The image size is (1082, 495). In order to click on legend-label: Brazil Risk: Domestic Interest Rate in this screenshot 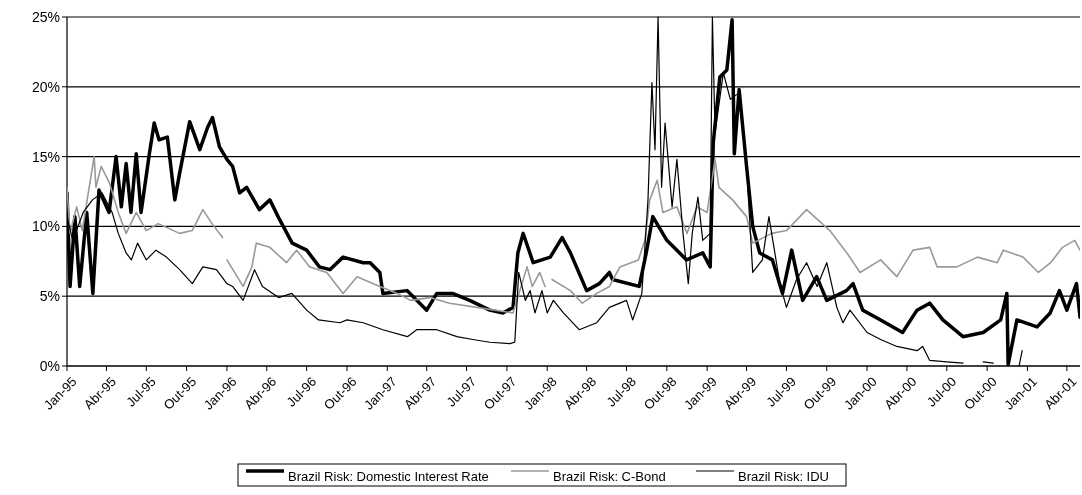, I will do `click(388, 476)`.